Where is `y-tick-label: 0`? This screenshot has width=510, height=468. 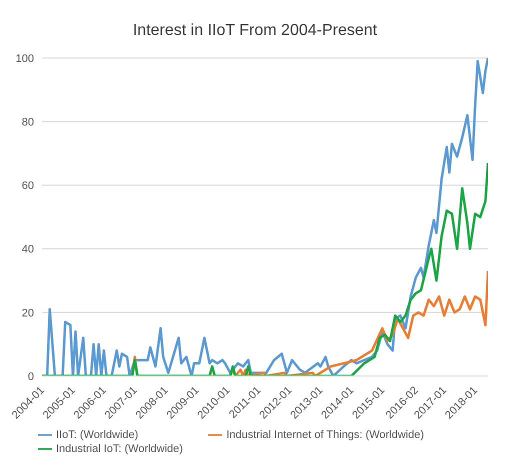 y-tick-label: 0 is located at coordinates (31, 376).